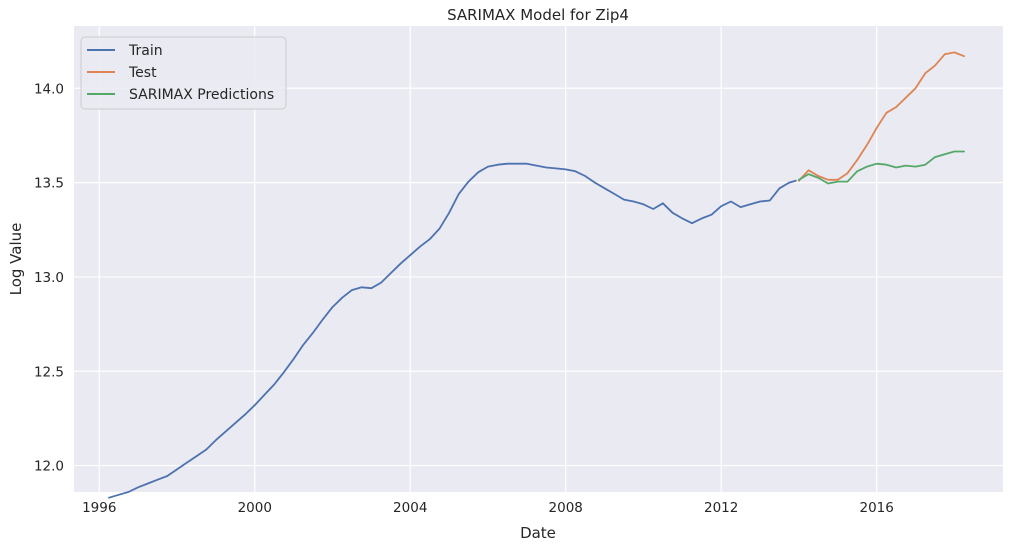 The image size is (1013, 550). I want to click on y-tick-labels: 12.0 12.5 13.0 13.5 14.0, so click(49, 277).